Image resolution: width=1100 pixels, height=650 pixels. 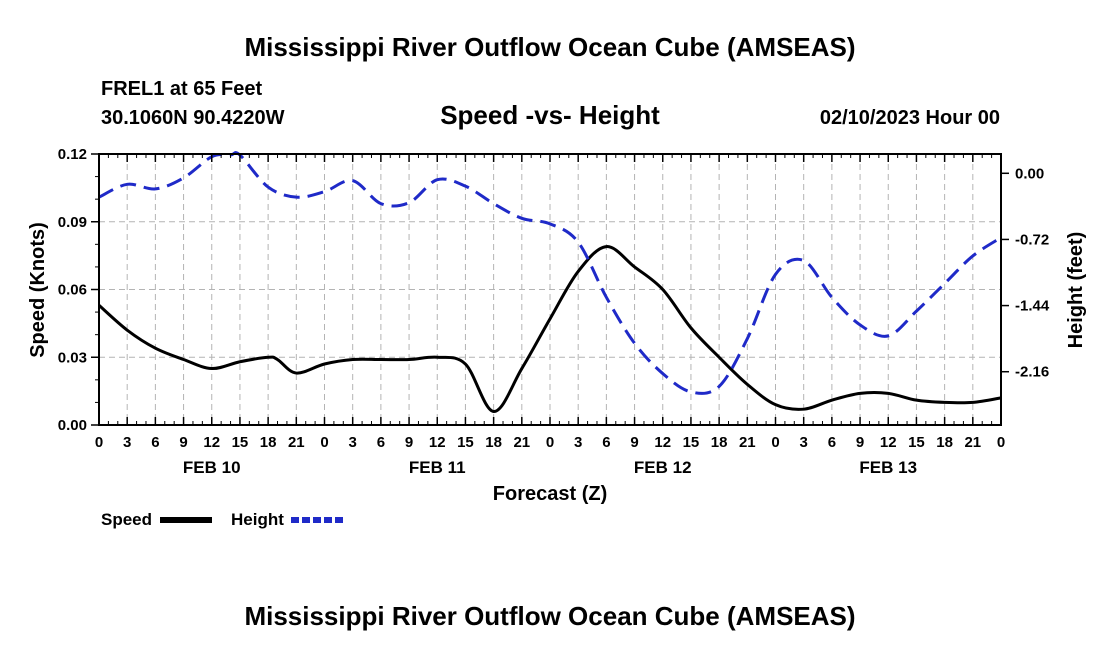 What do you see at coordinates (1029, 173) in the screenshot?
I see `y-right-tick-label: 0.00` at bounding box center [1029, 173].